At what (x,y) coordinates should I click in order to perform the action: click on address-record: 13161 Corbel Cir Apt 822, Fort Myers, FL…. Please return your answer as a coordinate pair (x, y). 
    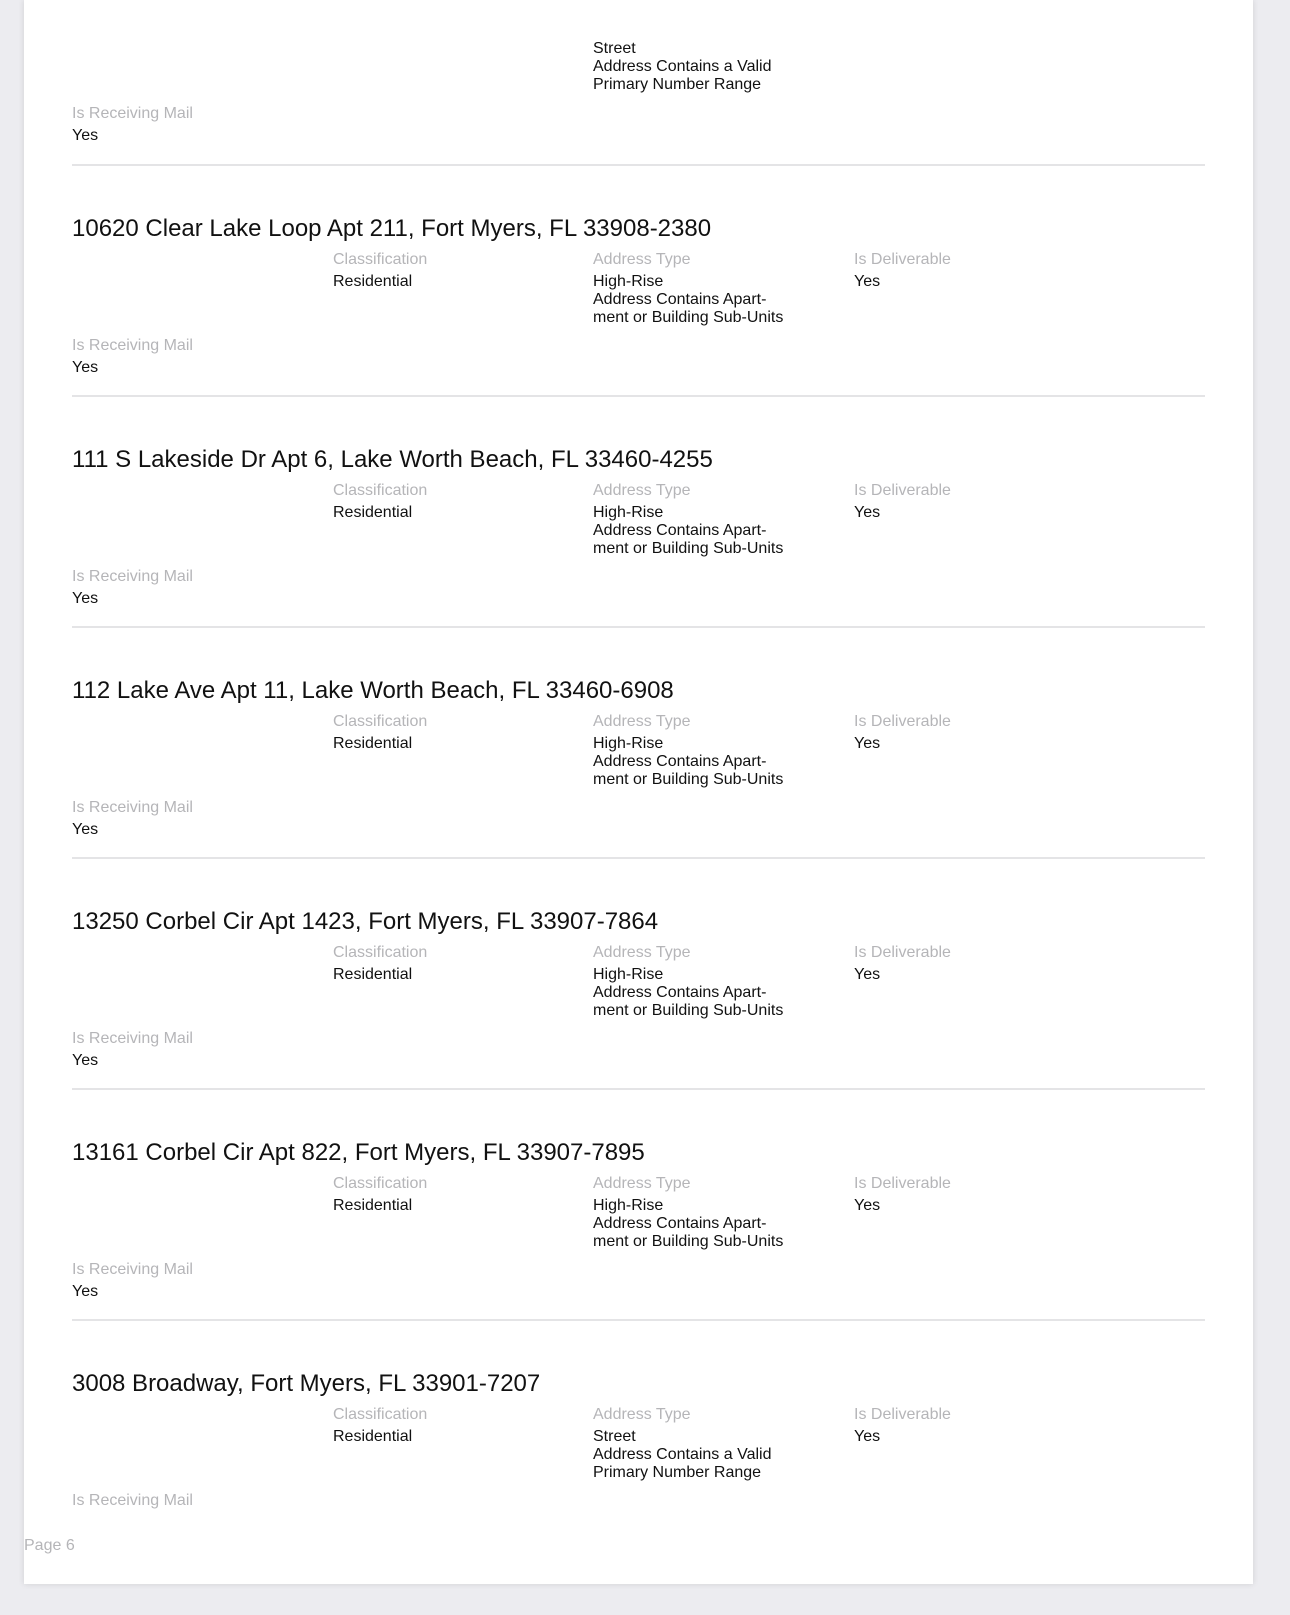
    Looking at the image, I should click on (638, 1261).